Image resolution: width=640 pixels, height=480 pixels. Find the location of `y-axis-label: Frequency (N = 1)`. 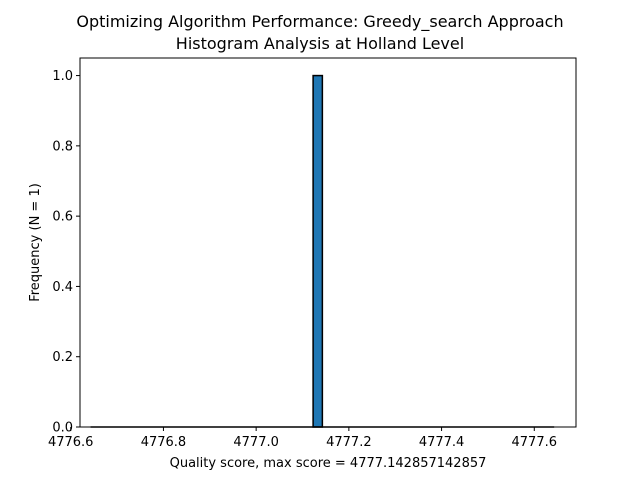

y-axis-label: Frequency (N = 1) is located at coordinates (35, 242).